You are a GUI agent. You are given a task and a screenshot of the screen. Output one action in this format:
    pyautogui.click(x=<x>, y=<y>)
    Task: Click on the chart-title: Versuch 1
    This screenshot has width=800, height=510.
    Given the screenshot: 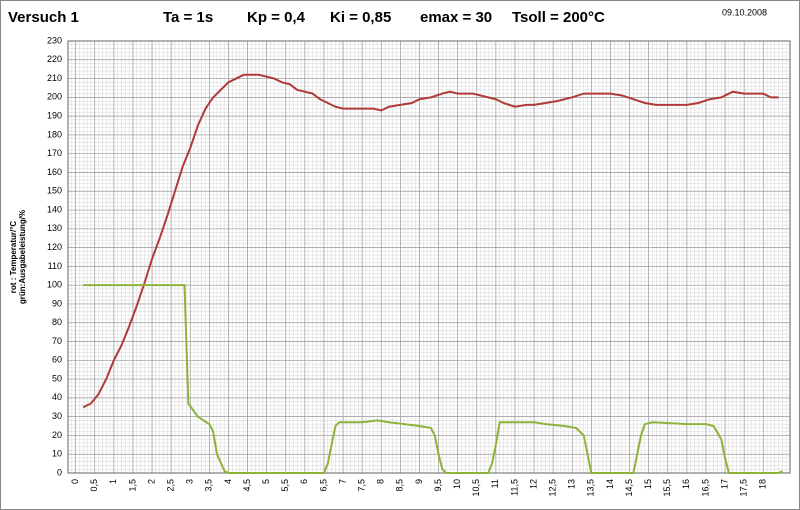 What is the action you would take?
    pyautogui.click(x=43, y=17)
    